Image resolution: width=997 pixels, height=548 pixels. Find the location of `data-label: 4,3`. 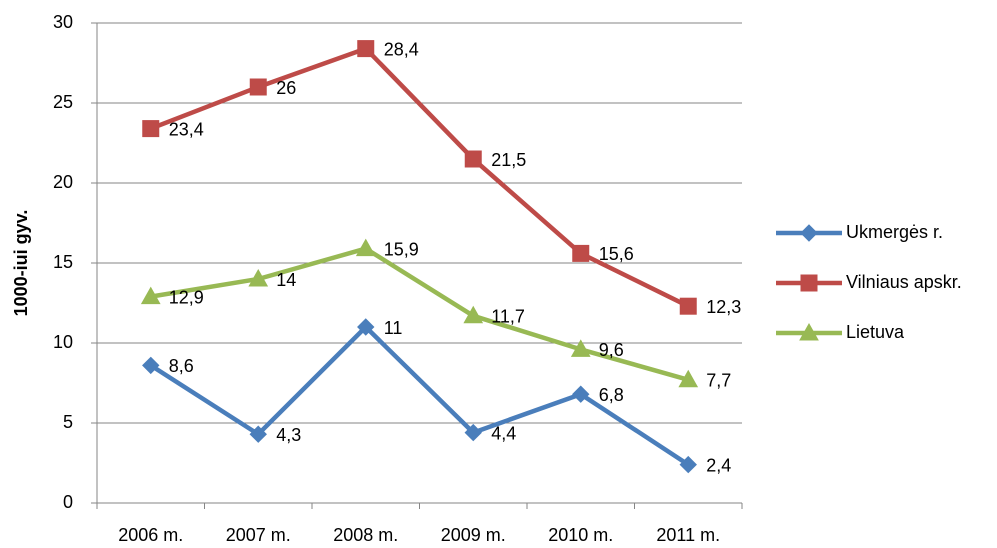

data-label: 4,3 is located at coordinates (288, 435).